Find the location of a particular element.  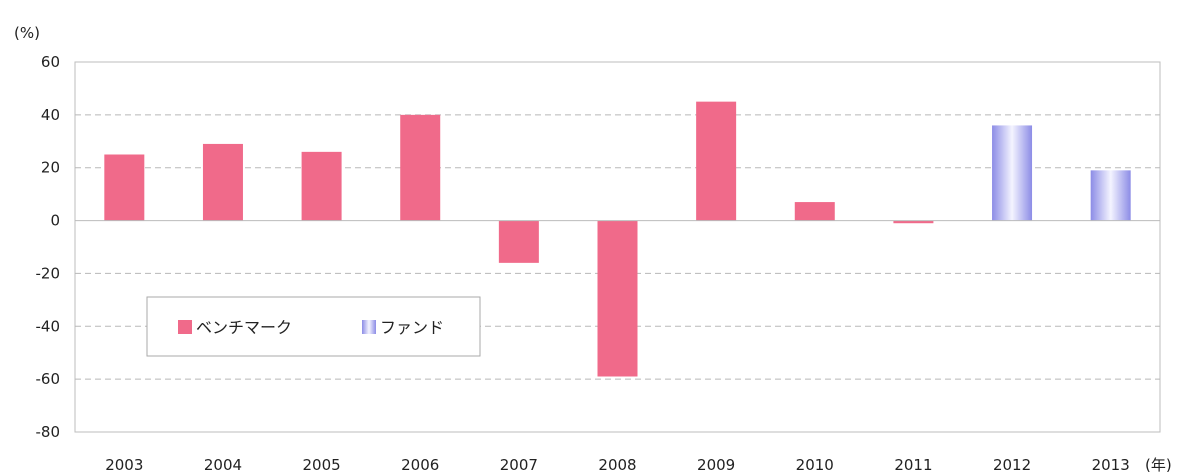

legend-box is located at coordinates (313, 326).